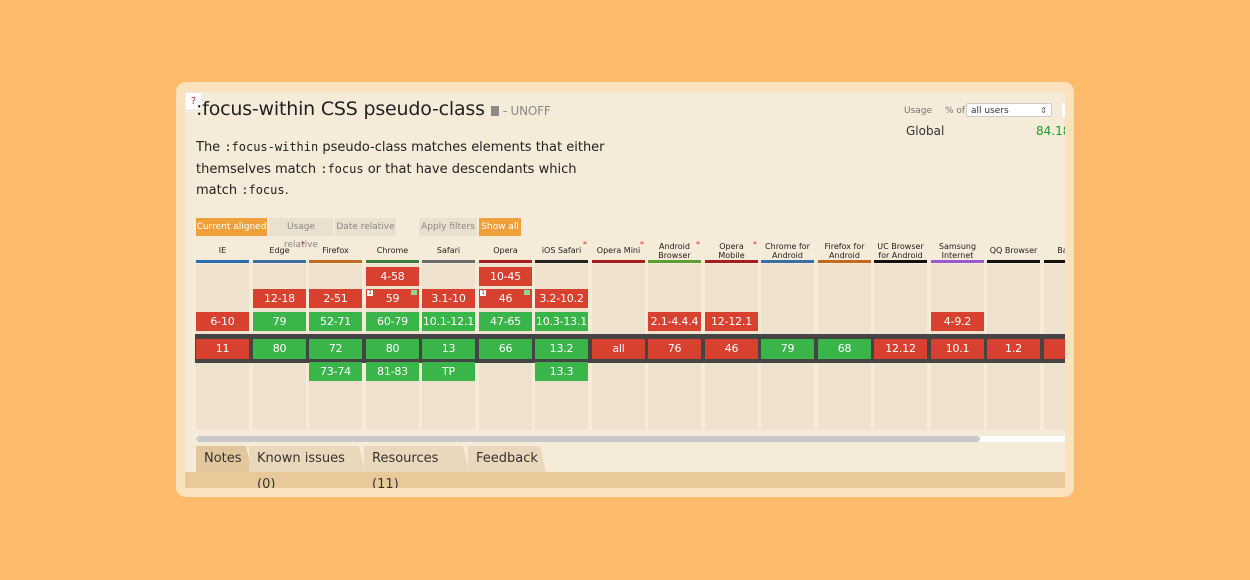 Image resolution: width=1250 pixels, height=580 pixels. What do you see at coordinates (918, 111) in the screenshot?
I see `usage-label: Usage` at bounding box center [918, 111].